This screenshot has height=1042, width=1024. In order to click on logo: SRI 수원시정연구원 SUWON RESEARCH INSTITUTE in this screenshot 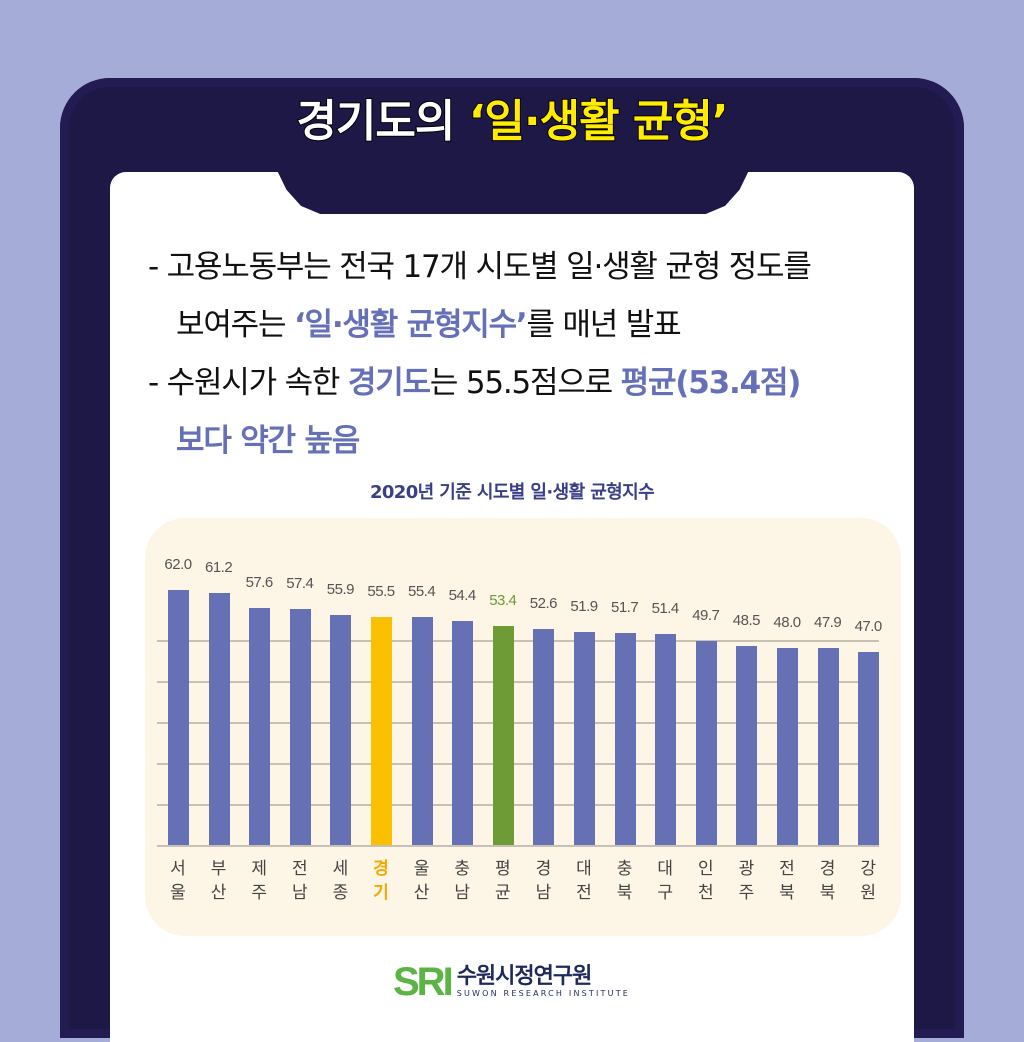, I will do `click(511, 982)`.